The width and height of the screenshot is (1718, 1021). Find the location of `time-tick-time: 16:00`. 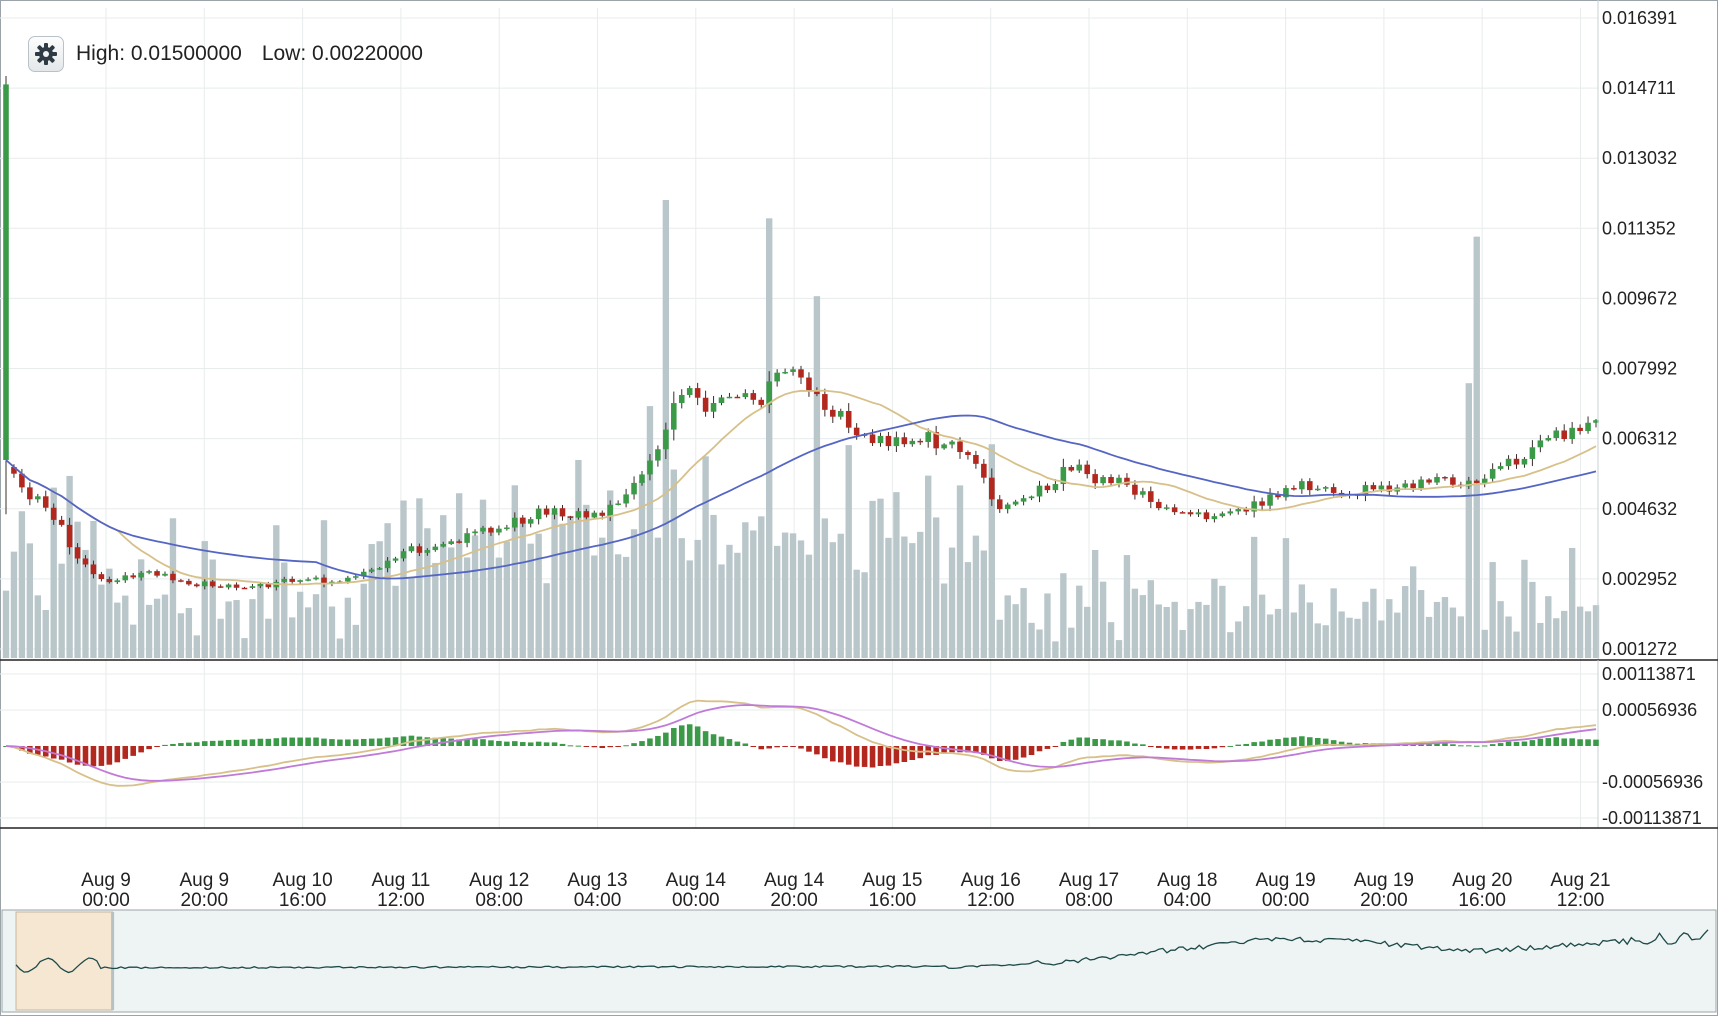

time-tick-time: 16:00 is located at coordinates (303, 900).